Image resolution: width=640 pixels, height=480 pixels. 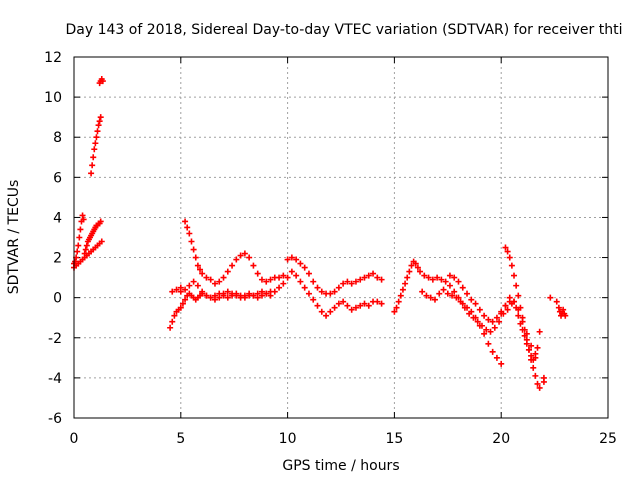 I want to click on x-tick-label: 25, so click(x=608, y=439).